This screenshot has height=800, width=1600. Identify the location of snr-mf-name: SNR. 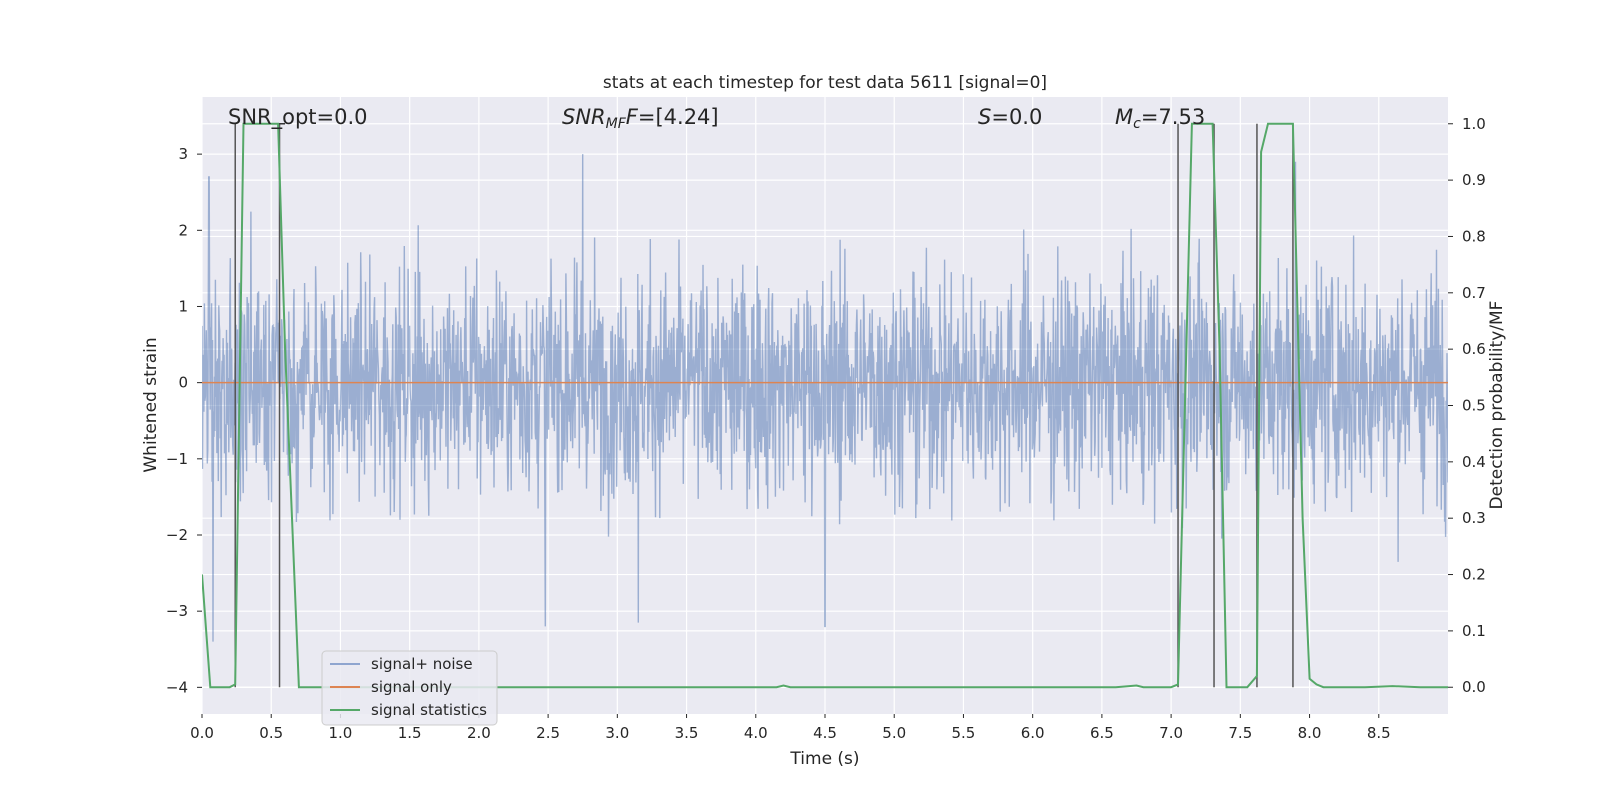
(584, 117).